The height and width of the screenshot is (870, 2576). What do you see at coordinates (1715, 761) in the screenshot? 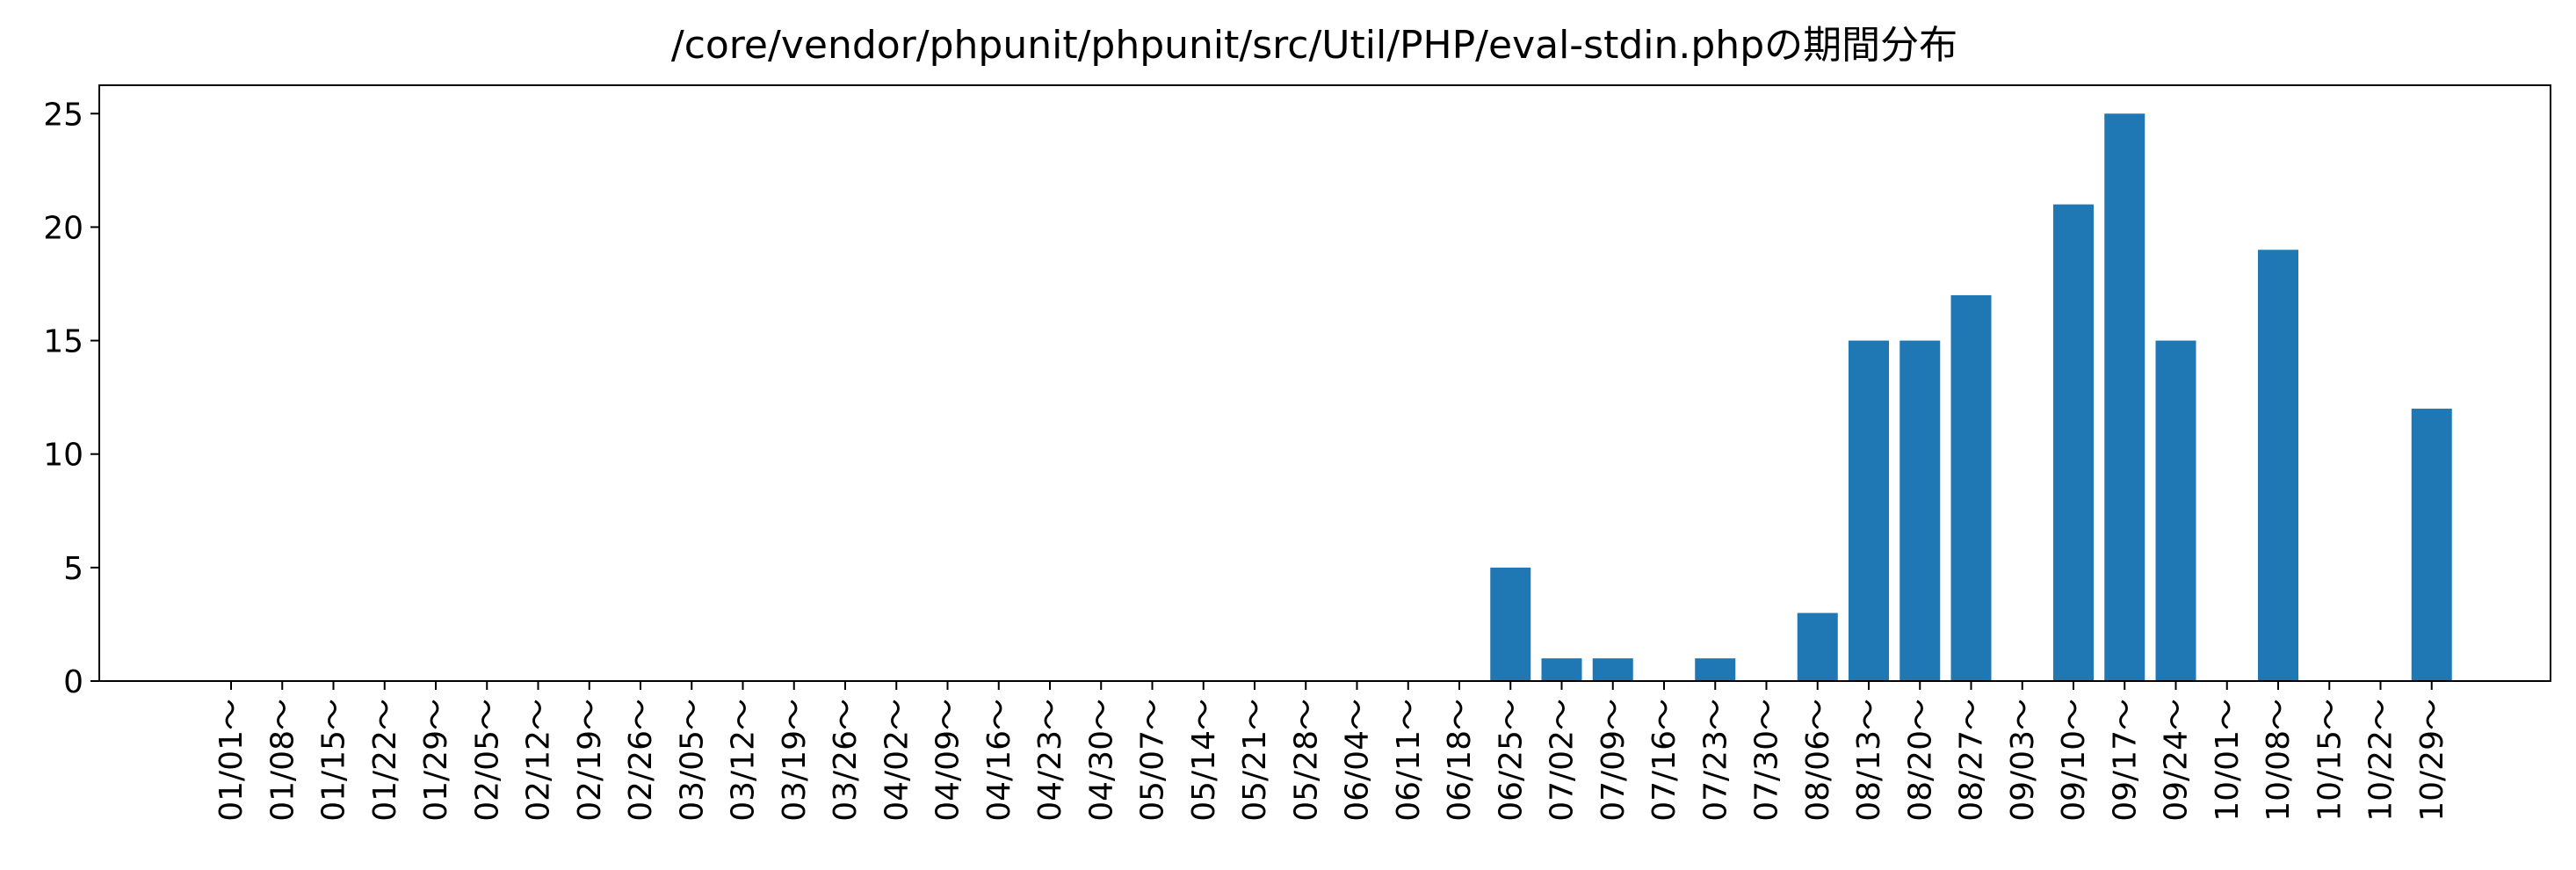
I see `x-tick-label: 07/23～` at bounding box center [1715, 761].